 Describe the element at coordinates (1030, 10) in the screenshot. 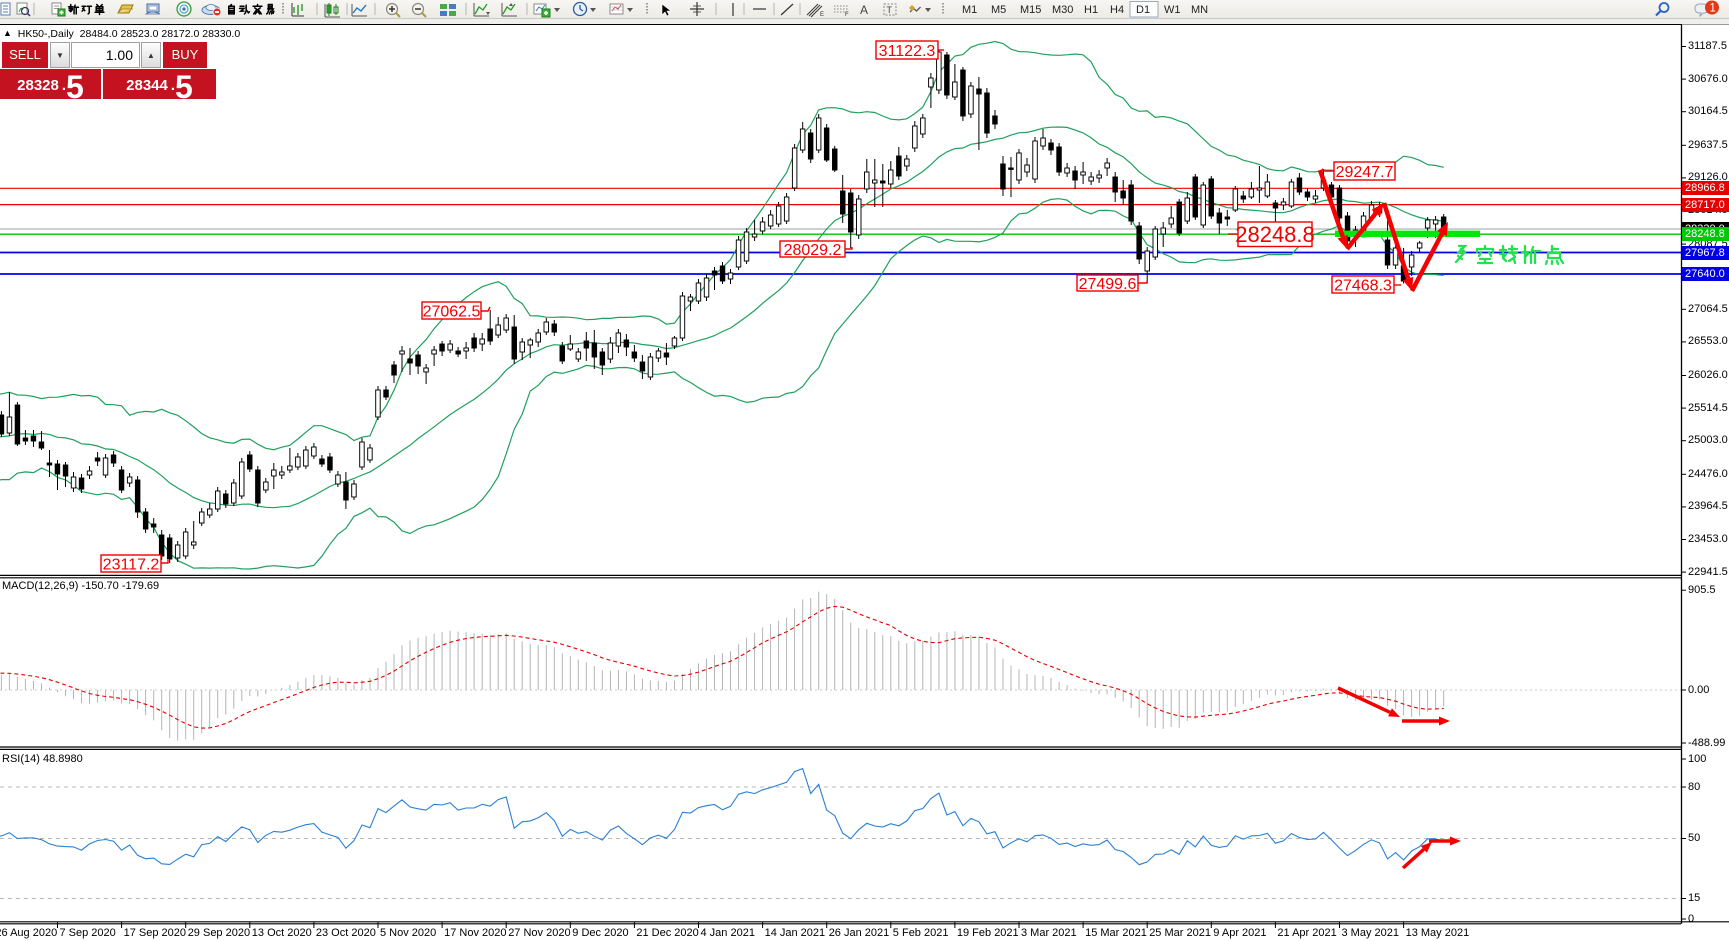

I see `svg-text: M15` at that location.